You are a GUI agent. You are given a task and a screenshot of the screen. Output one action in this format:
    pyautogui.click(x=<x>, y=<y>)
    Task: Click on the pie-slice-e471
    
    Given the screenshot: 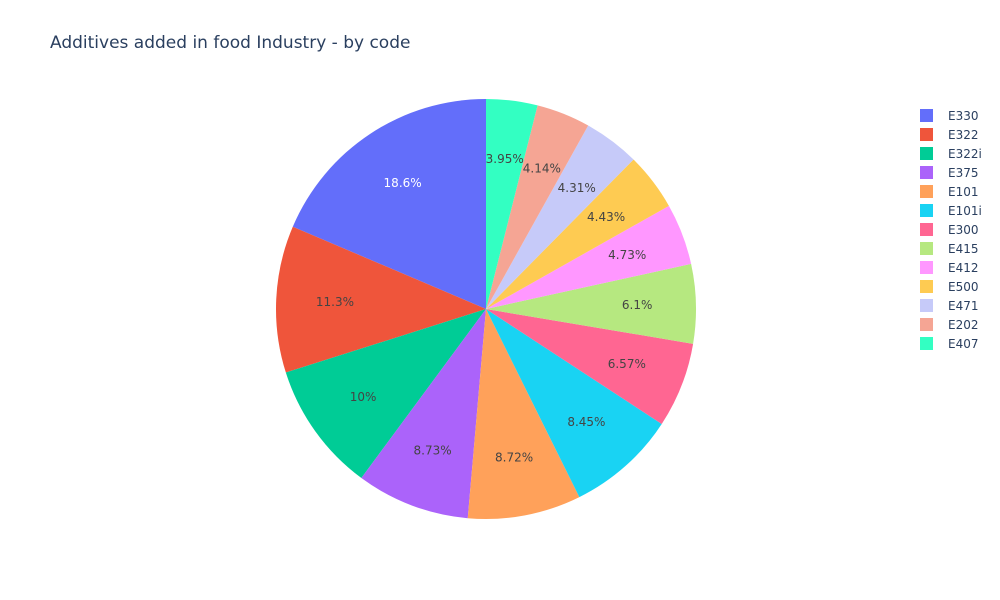 What is the action you would take?
    pyautogui.click(x=560, y=217)
    